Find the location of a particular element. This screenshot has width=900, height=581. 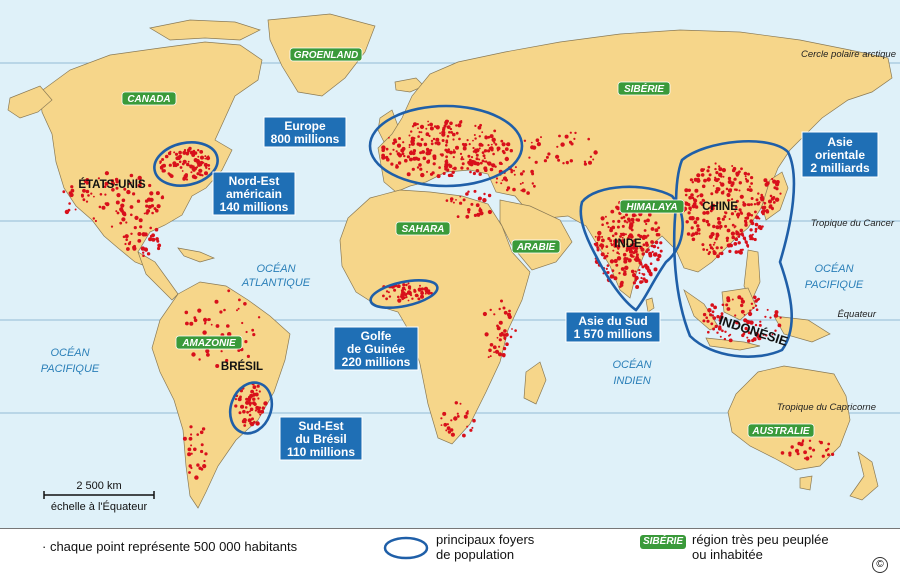

asie-sud-outline is located at coordinates (631, 248).